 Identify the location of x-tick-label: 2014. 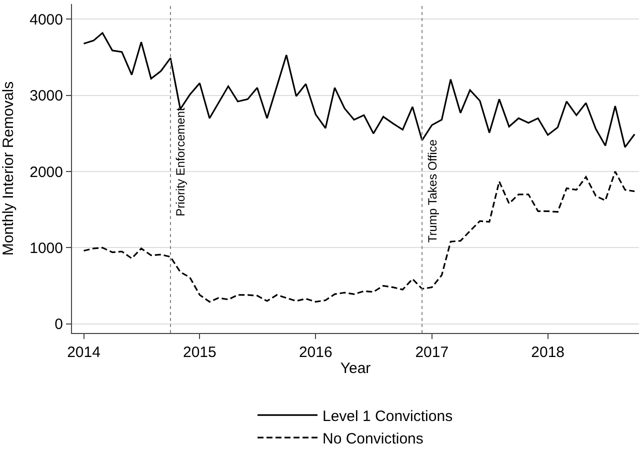
(83, 352).